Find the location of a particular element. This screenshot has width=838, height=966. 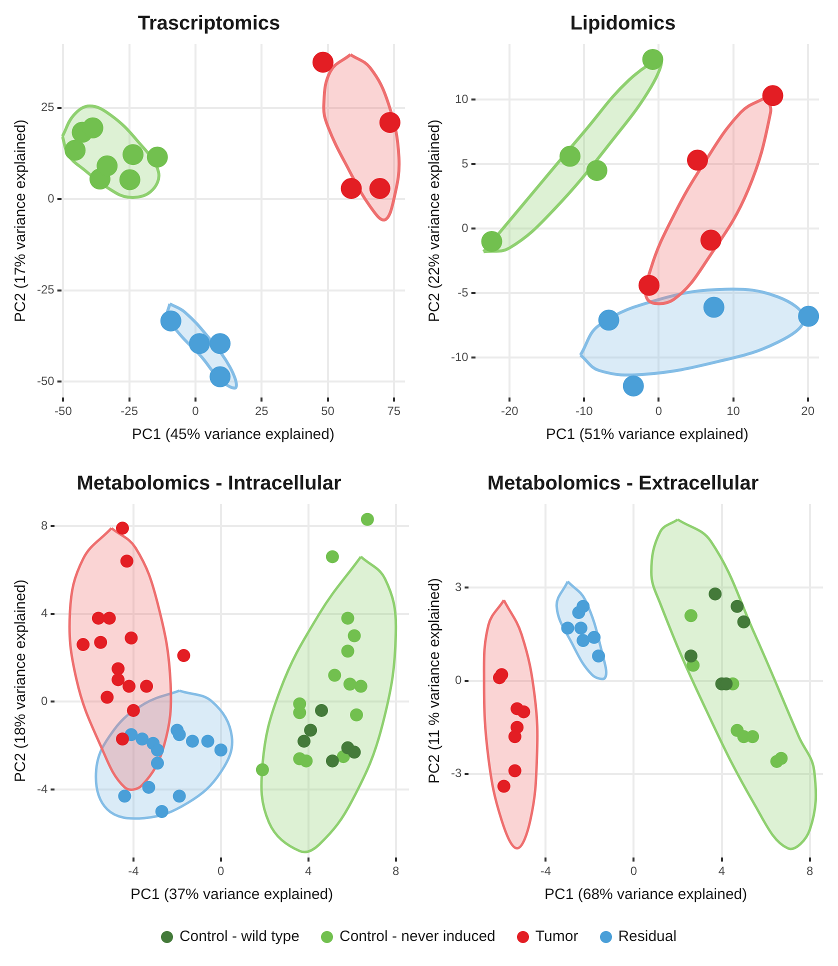

y-axis-title: PC2 (22% variance explained) is located at coordinates (435, 220).